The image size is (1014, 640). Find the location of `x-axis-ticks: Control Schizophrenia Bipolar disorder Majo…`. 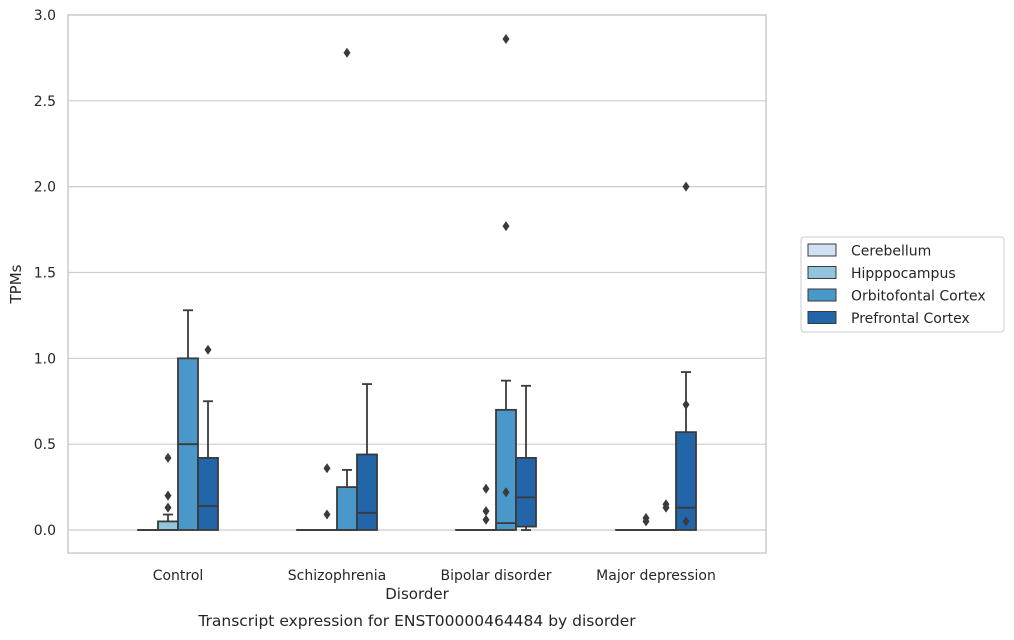

x-axis-ticks: Control Schizophrenia Bipolar disorder Majo… is located at coordinates (434, 576).